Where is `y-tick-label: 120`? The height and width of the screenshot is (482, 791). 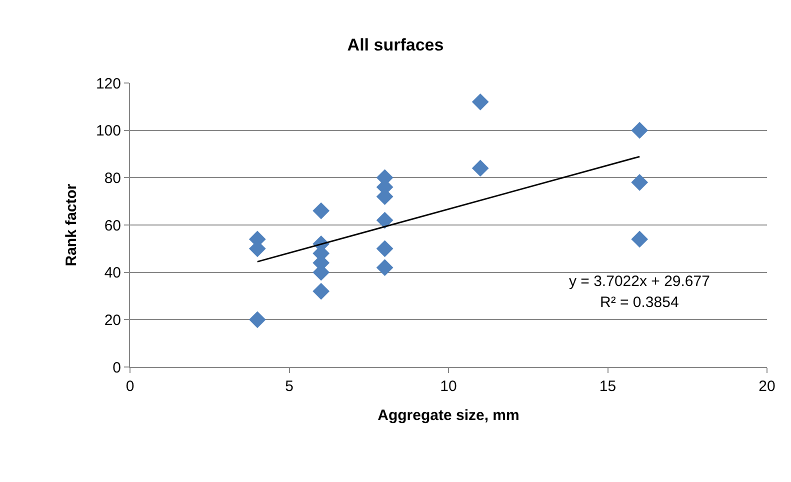
y-tick-label: 120 is located at coordinates (108, 83).